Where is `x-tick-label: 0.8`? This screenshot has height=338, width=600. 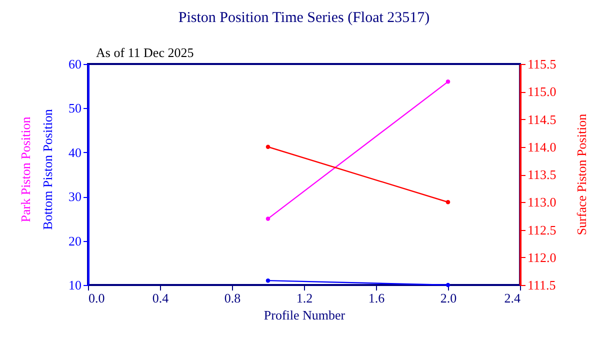 x-tick-label: 0.8 is located at coordinates (232, 298).